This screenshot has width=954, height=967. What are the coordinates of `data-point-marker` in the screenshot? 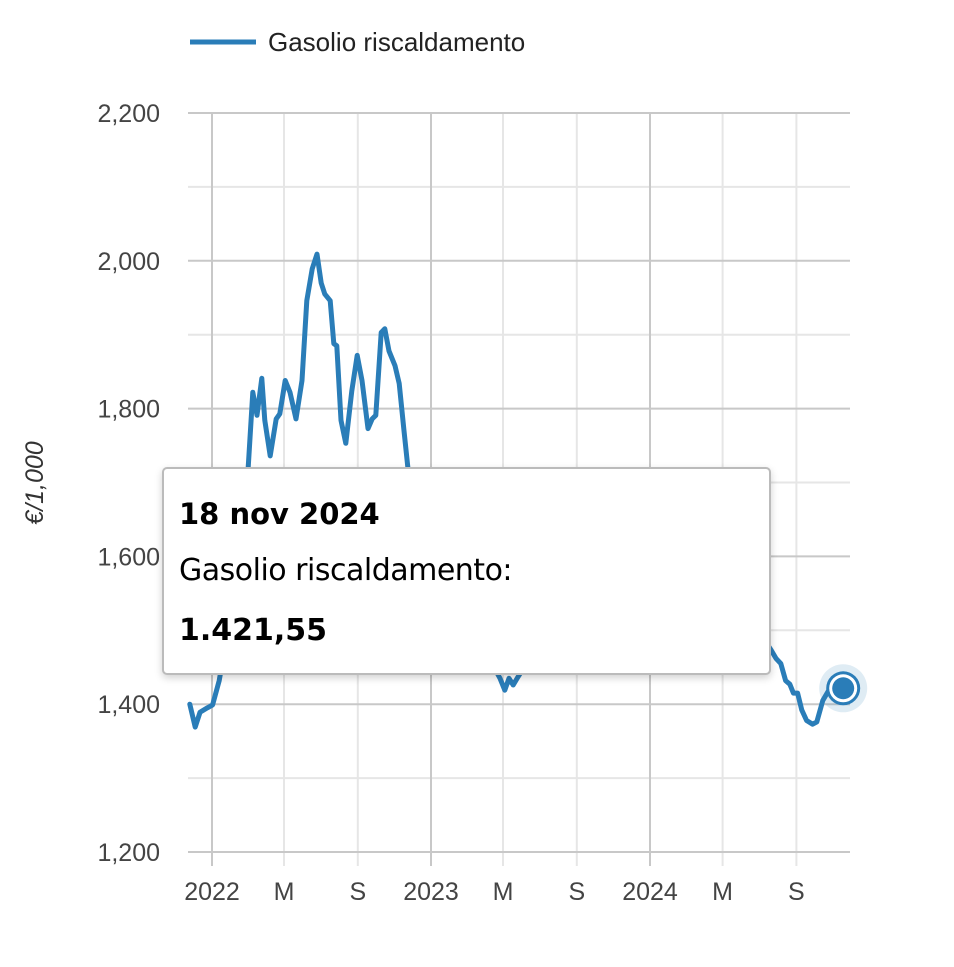 It's located at (843, 688).